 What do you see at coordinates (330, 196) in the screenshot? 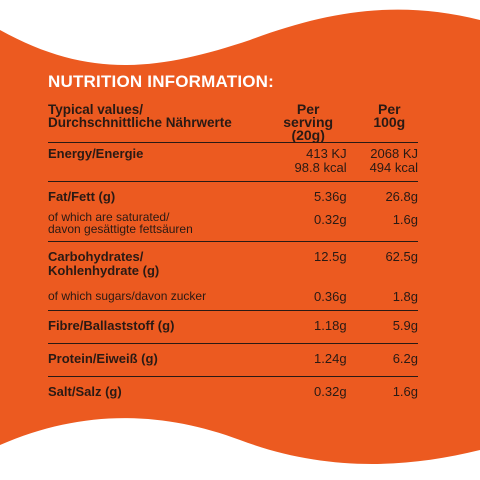
I see `fat-serving: 5.36g` at bounding box center [330, 196].